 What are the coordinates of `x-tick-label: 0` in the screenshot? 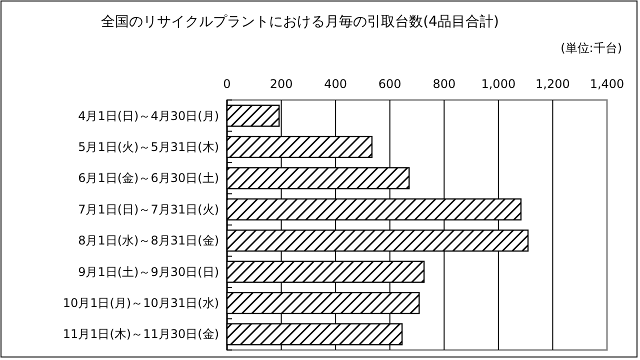 It's located at (227, 84).